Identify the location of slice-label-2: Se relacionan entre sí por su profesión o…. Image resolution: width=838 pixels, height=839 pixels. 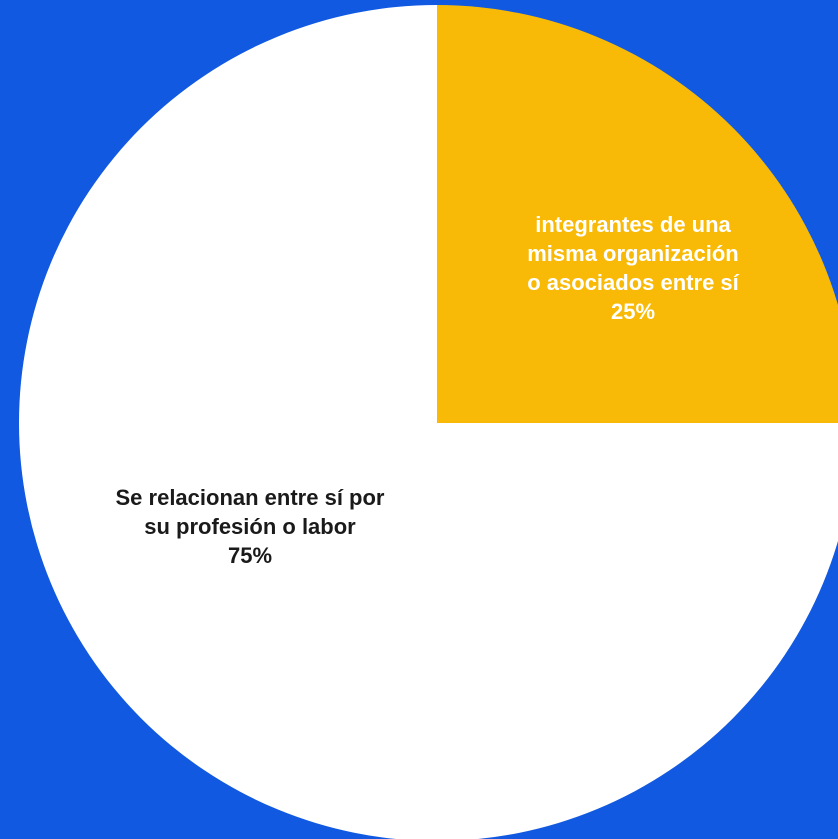
(250, 526).